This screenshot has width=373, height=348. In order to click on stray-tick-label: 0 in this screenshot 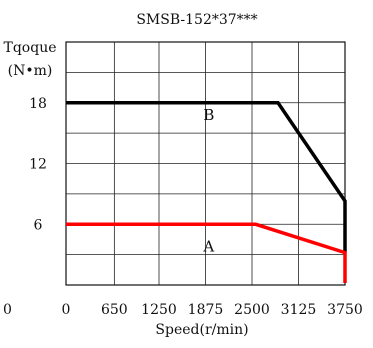, I will do `click(7, 310)`.